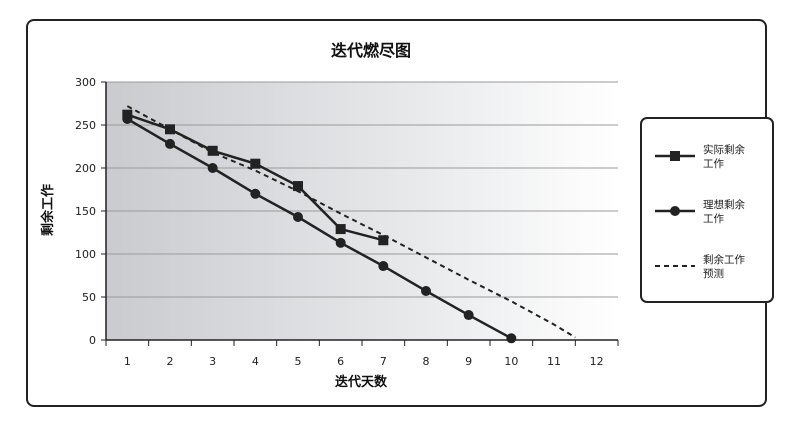  I want to click on x-tick-label: 9, so click(468, 361).